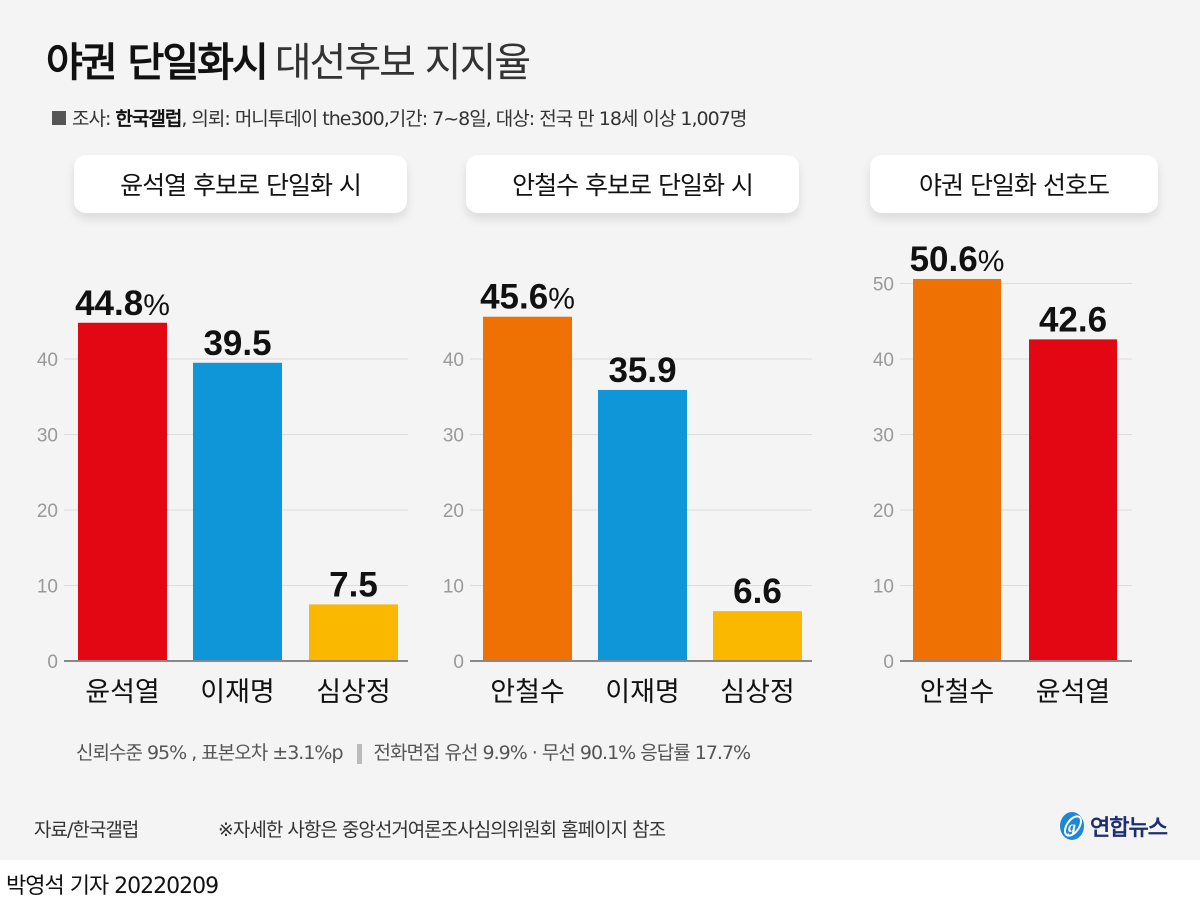  What do you see at coordinates (59, 117) in the screenshot?
I see `square-bullet-icon` at bounding box center [59, 117].